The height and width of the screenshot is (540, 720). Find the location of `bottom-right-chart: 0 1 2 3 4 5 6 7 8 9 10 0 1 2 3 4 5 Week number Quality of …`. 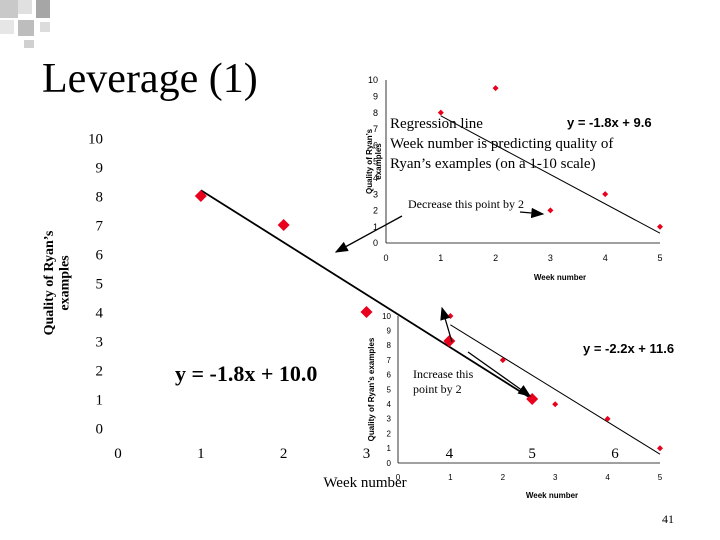

bottom-right-chart: 0 1 2 3 4 5 6 7 8 9 10 0 1 2 3 4 5 Week number Quality of … is located at coordinates (520, 406).